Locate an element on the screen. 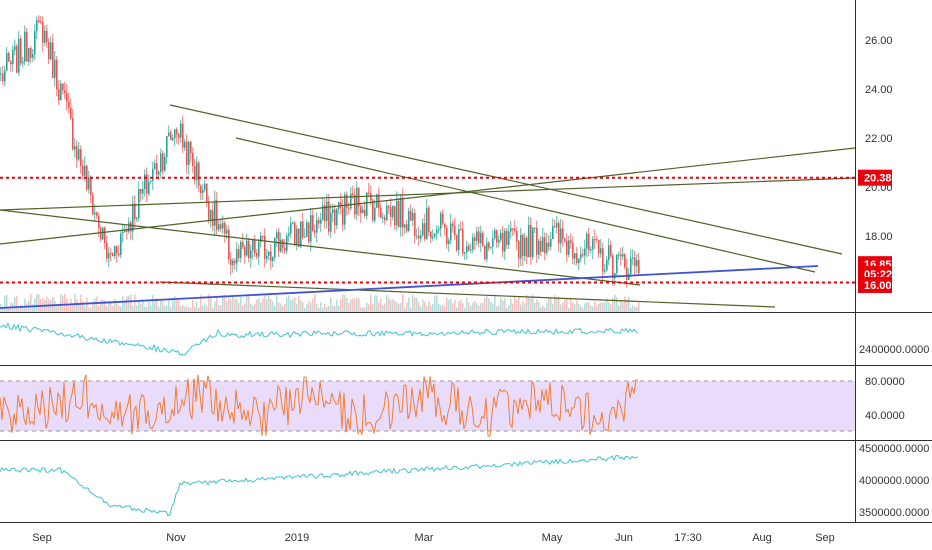 This screenshot has width=932, height=550. rsi-axis-label: 40.0000 is located at coordinates (885, 416).